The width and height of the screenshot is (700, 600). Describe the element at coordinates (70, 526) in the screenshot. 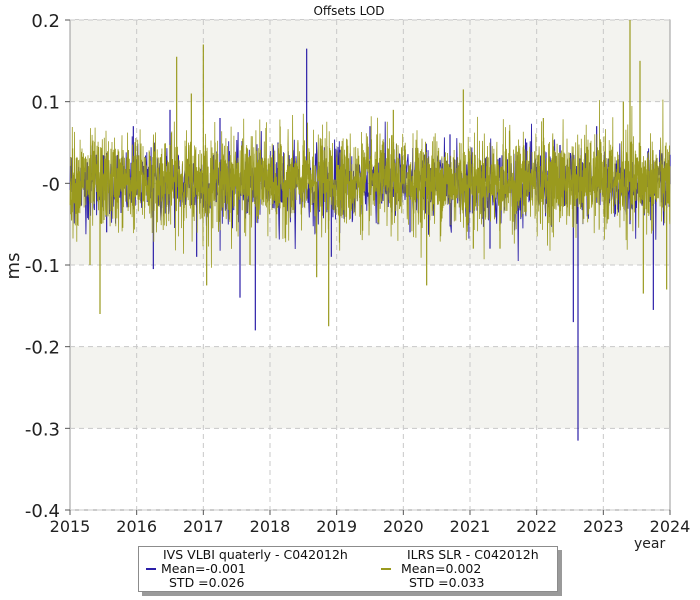

I see `x-tick-label: 2015` at that location.